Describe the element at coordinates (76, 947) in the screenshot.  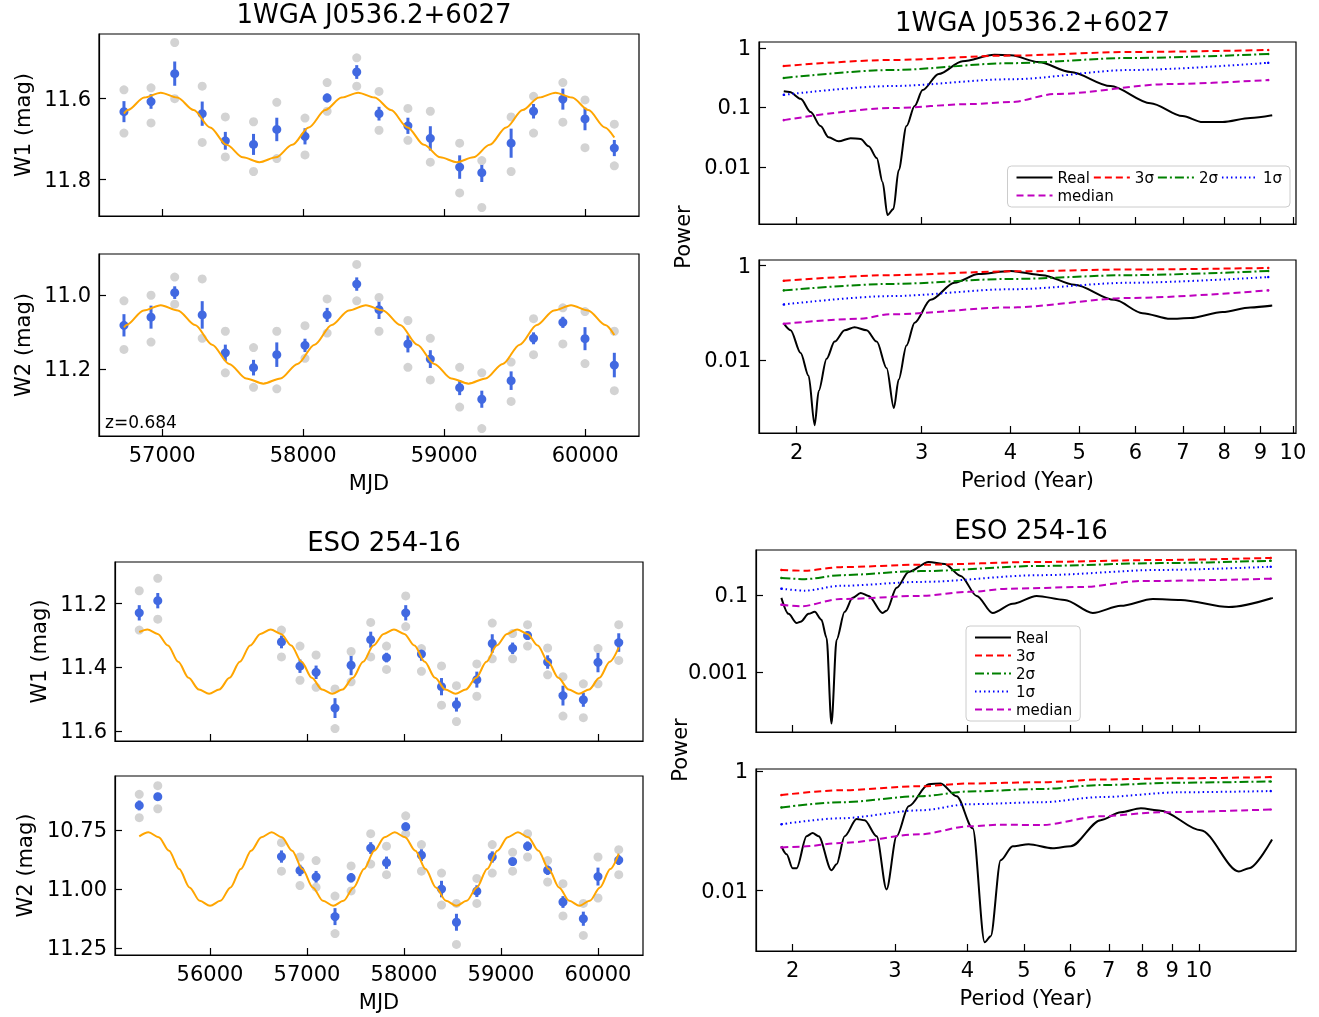
I see `y-tick-label: 11.25` at that location.